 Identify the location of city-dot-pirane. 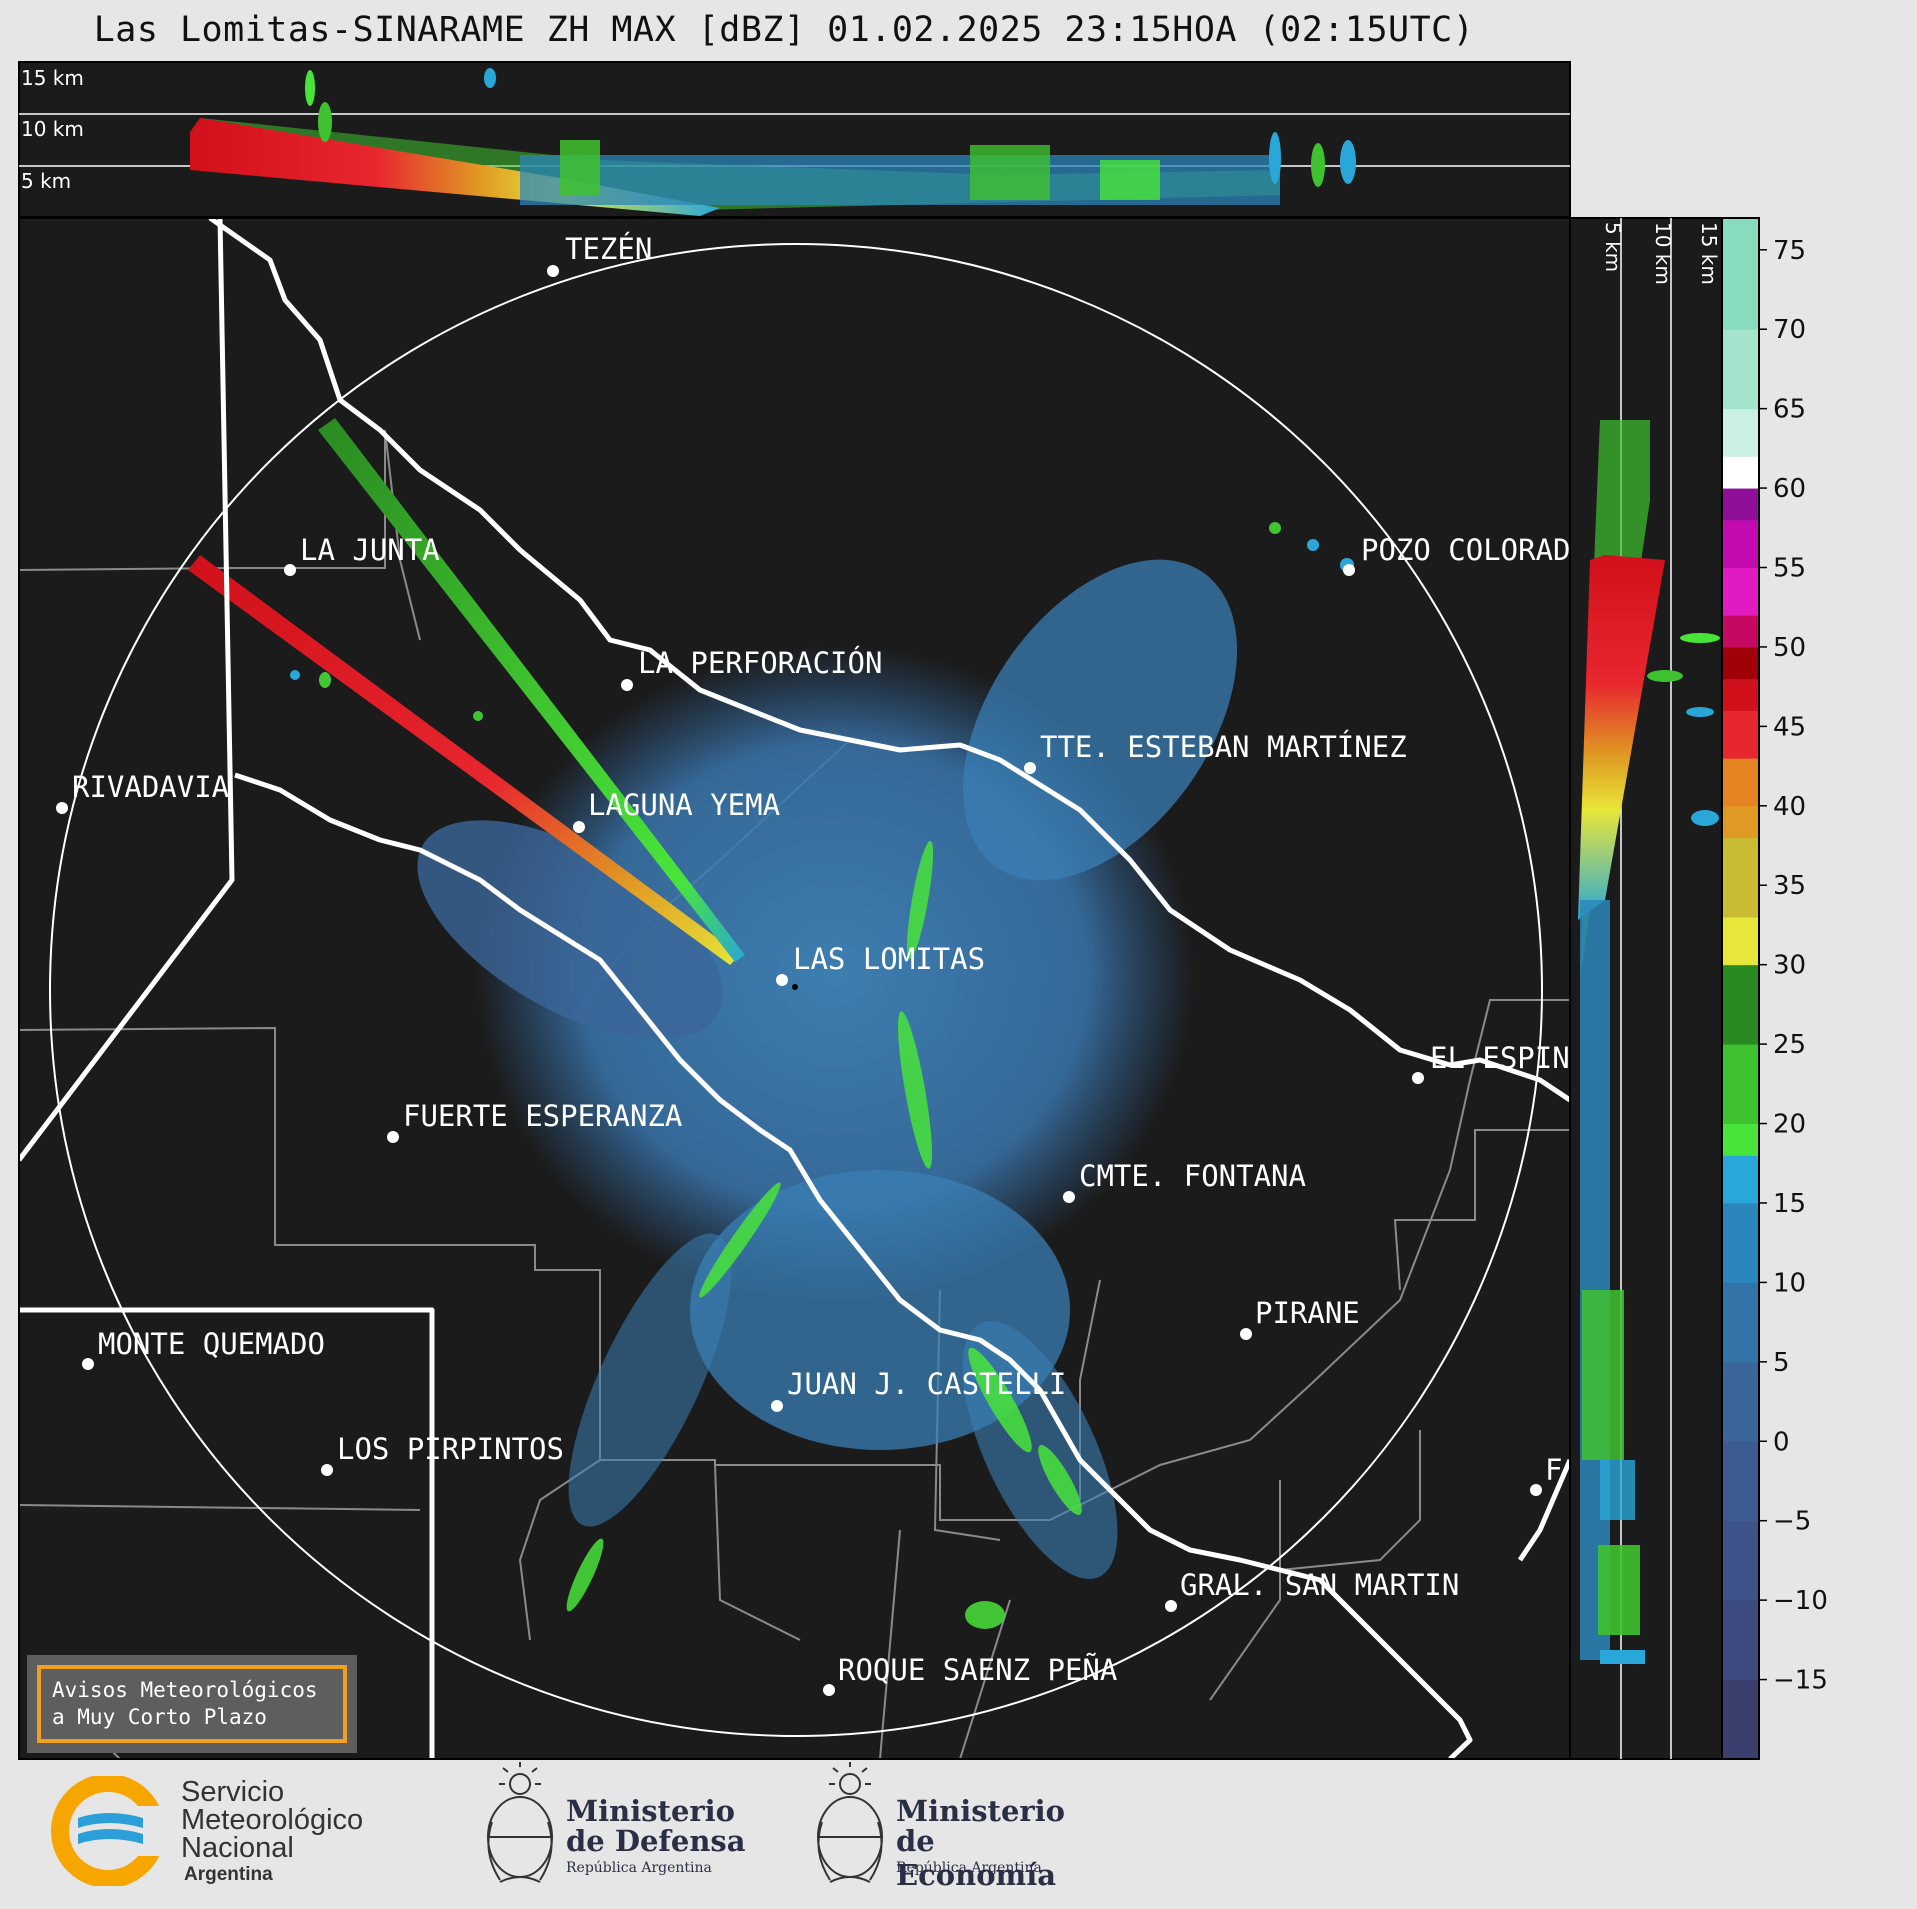
(1246, 1334).